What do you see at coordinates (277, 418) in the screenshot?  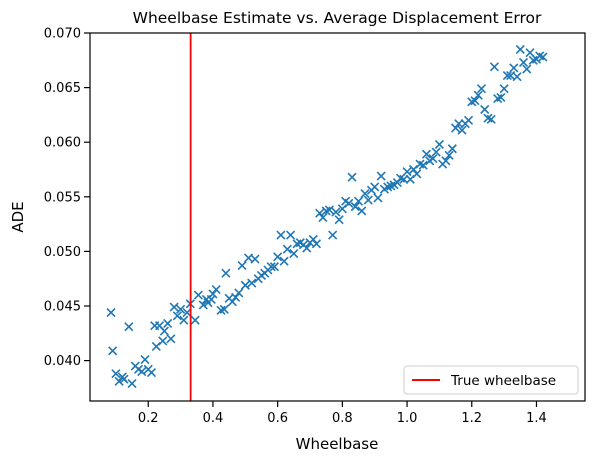 I see `x-tick-label: 0.6` at bounding box center [277, 418].